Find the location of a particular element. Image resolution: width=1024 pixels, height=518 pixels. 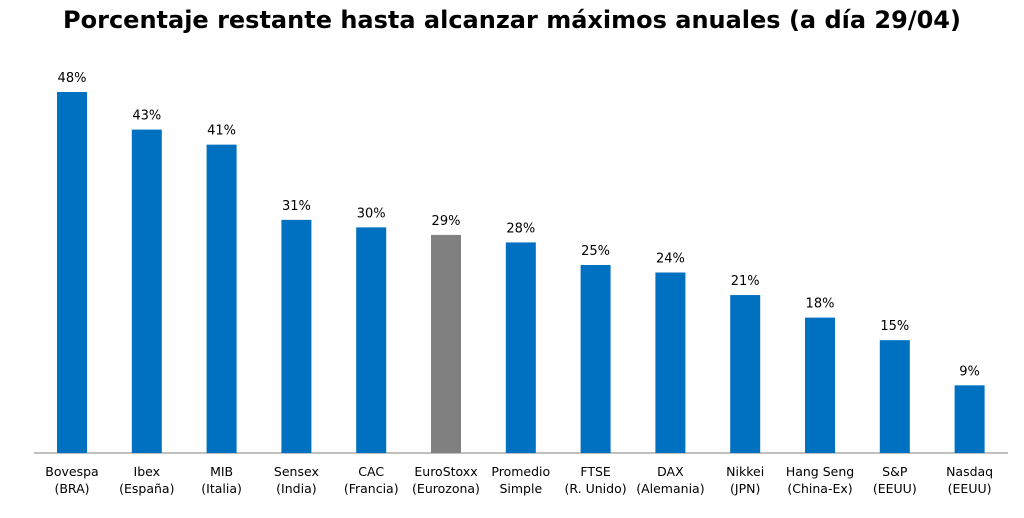

x-tick-label: EuroStoxx (Eurozona) is located at coordinates (446, 480).